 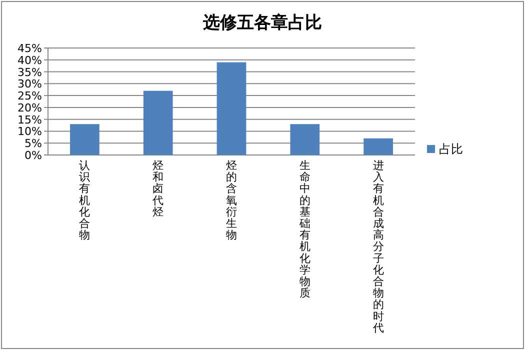 I want to click on legend-label: 占比, so click(x=451, y=149).